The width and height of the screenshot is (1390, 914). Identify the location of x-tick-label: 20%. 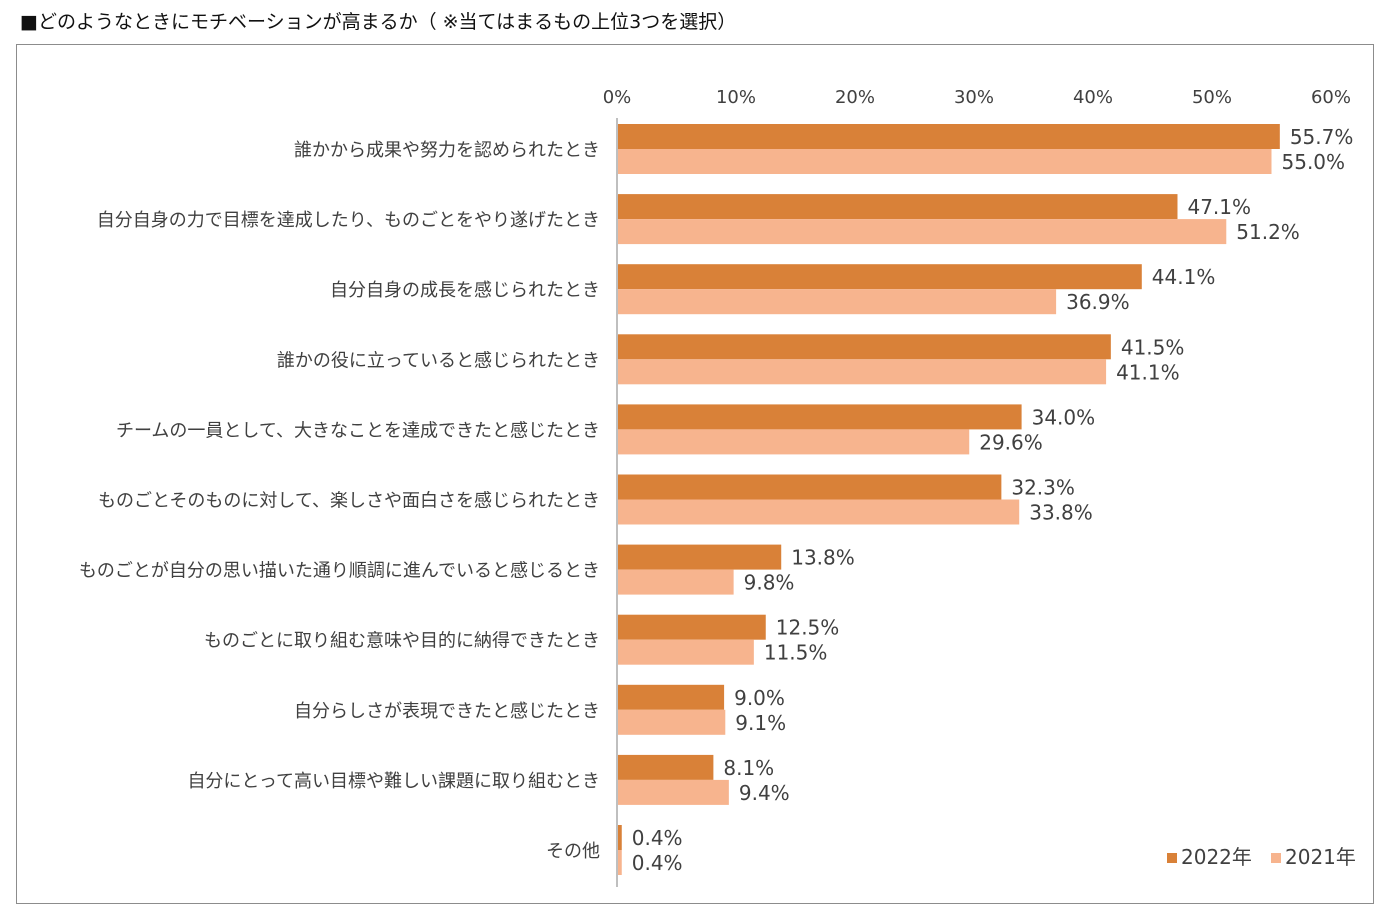
(855, 97).